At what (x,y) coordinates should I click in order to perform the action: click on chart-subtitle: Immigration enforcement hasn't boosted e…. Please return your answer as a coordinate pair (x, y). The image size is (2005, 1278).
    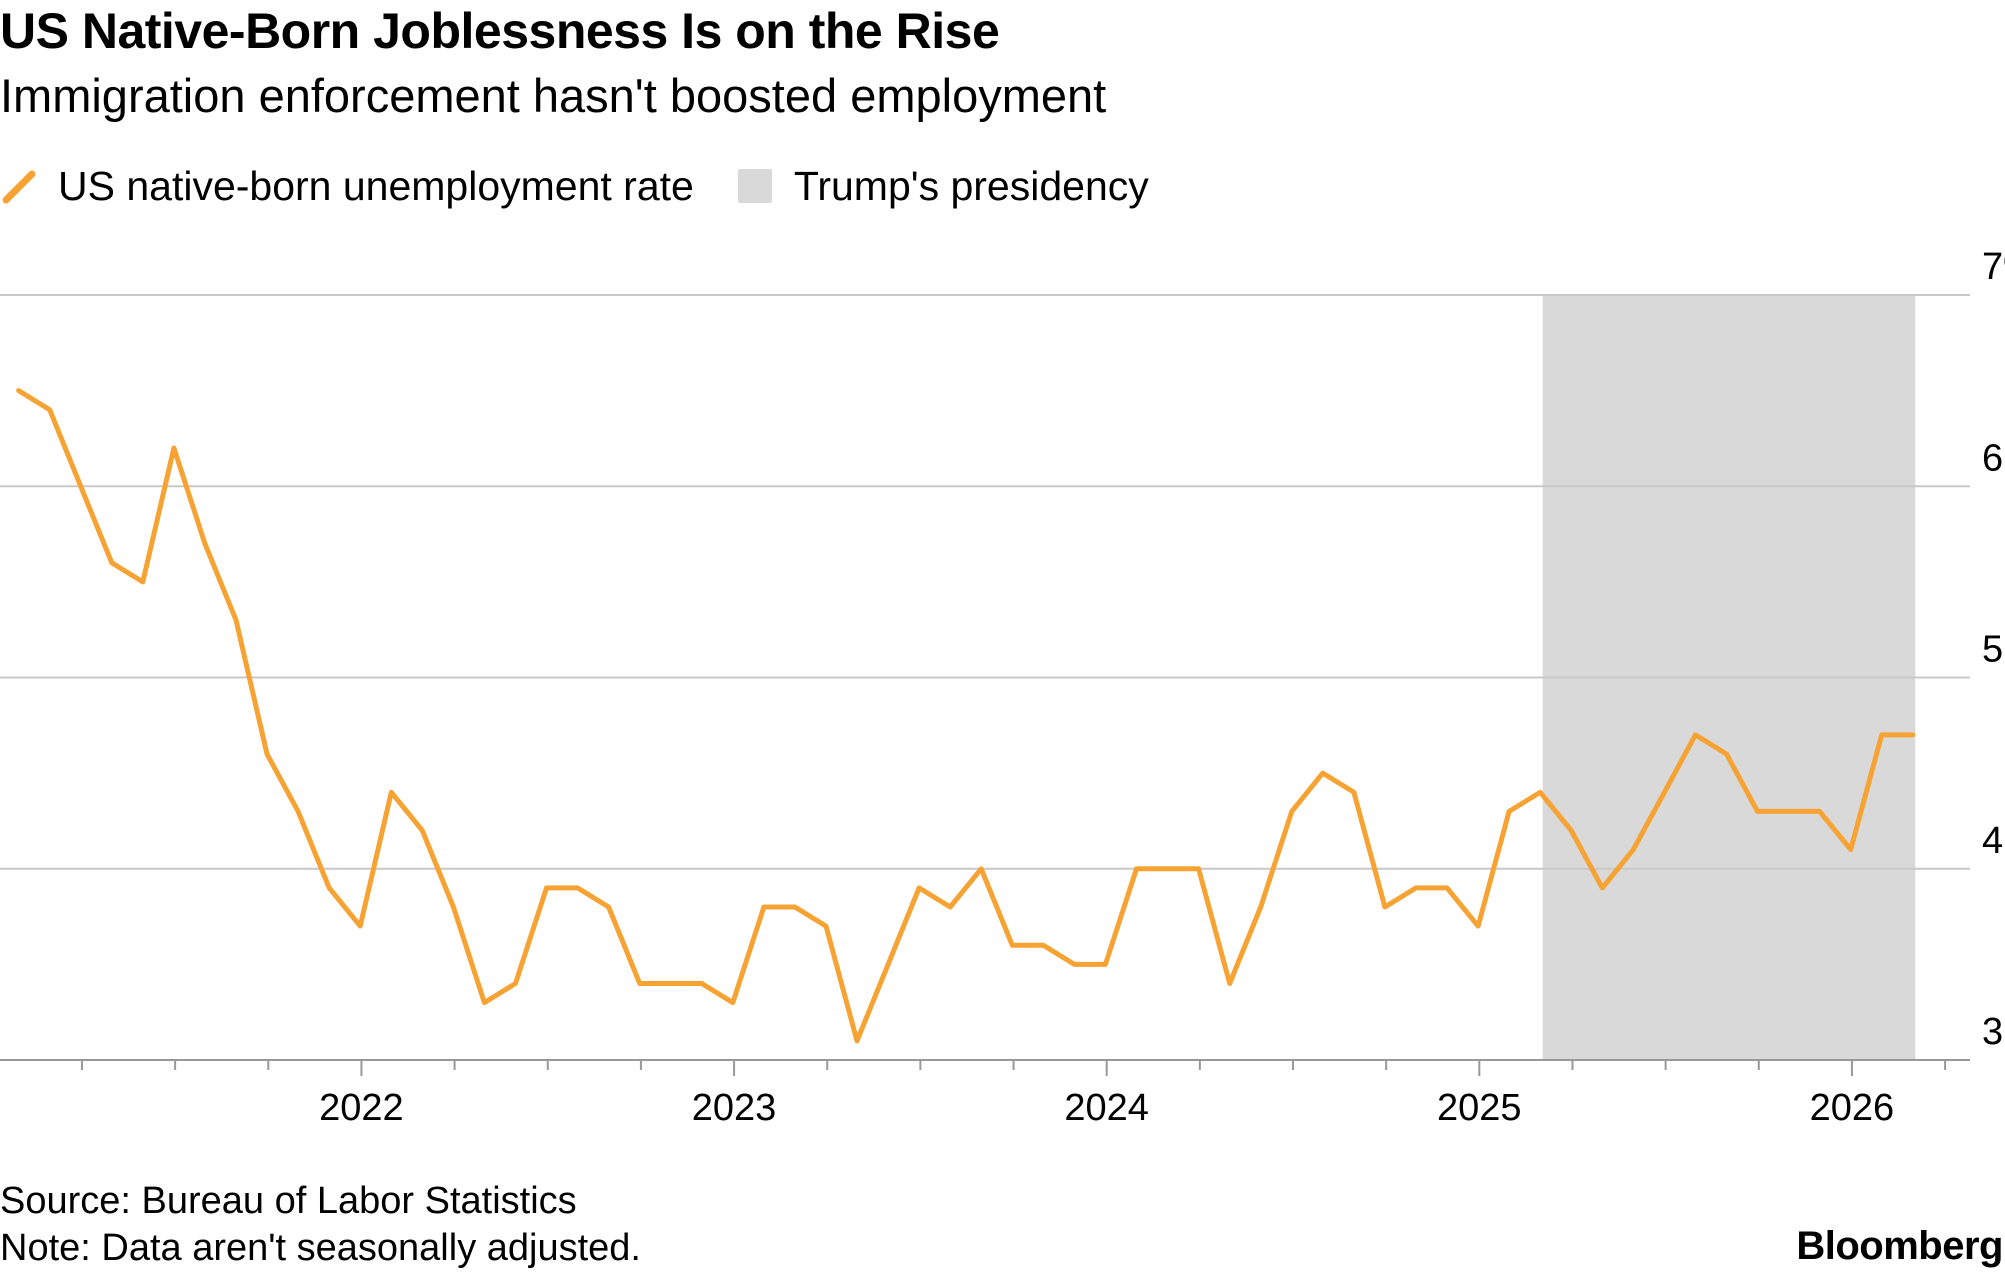
    Looking at the image, I should click on (553, 95).